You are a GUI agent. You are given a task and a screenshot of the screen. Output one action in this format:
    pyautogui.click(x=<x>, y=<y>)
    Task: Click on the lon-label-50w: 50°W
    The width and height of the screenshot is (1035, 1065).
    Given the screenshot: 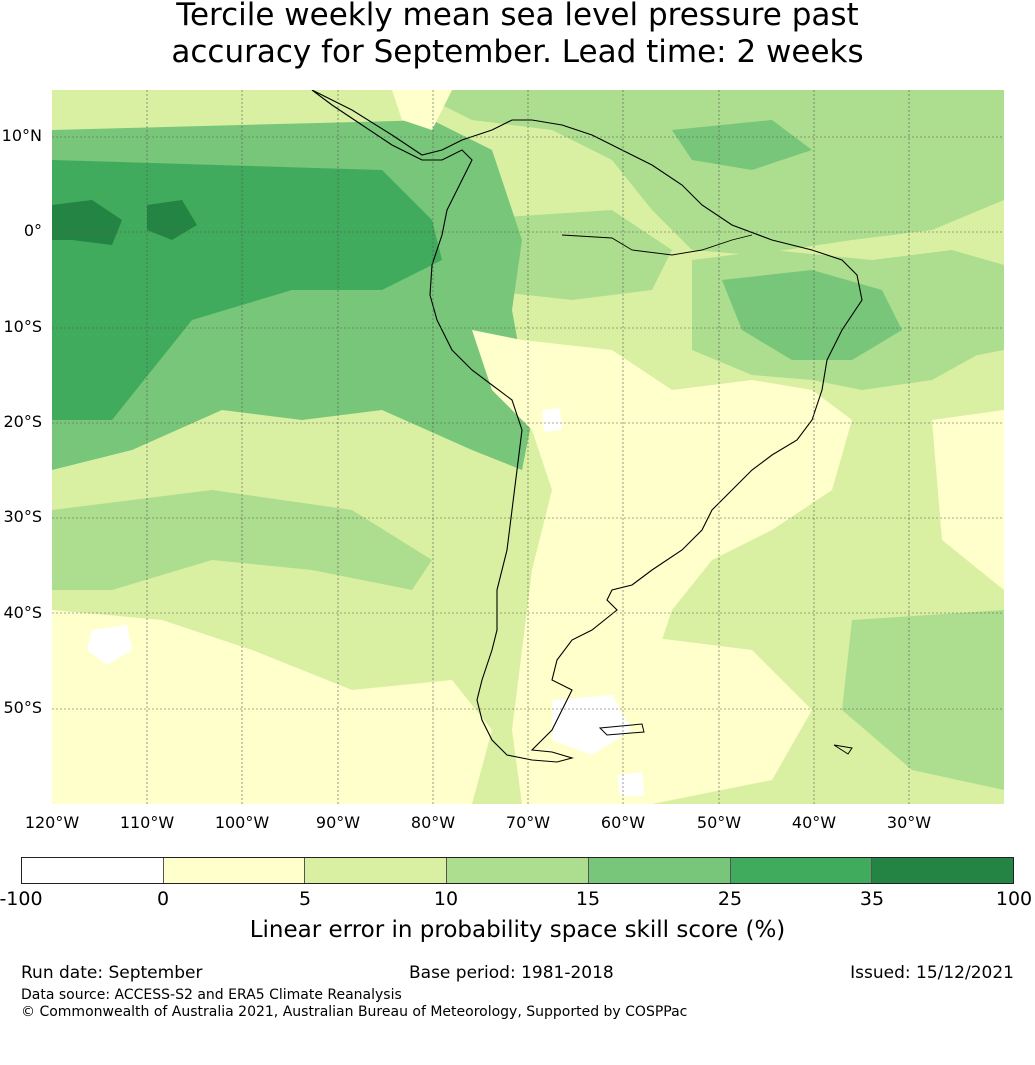 What is the action you would take?
    pyautogui.click(x=719, y=822)
    